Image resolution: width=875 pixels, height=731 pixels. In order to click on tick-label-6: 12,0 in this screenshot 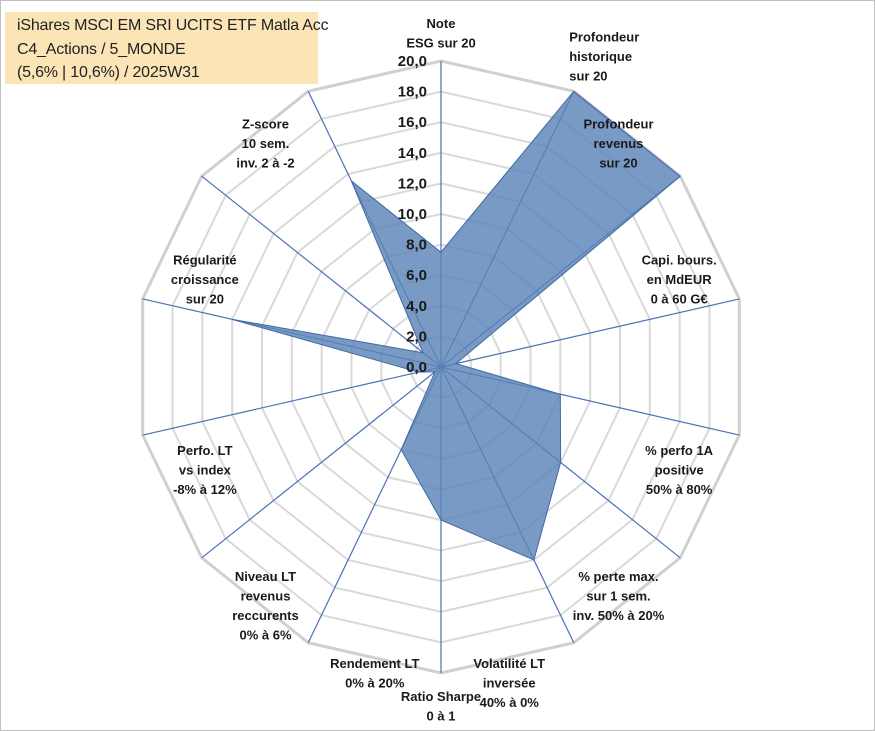, I will do `click(412, 183)`.